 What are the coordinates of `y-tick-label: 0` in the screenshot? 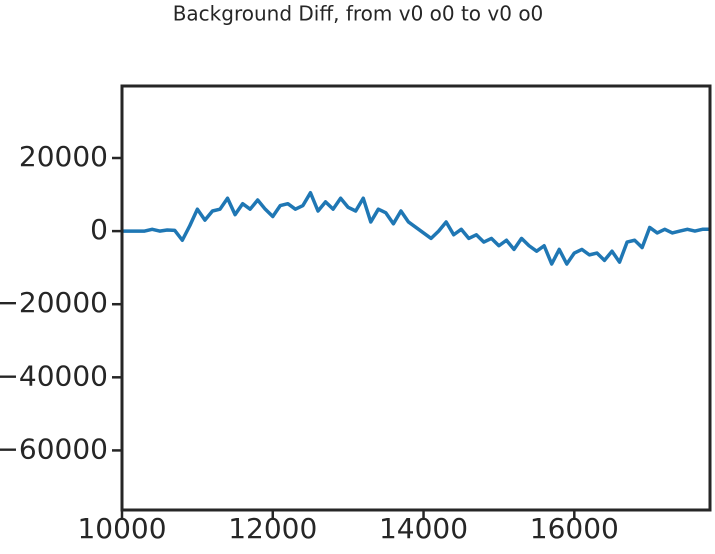 It's located at (99, 229).